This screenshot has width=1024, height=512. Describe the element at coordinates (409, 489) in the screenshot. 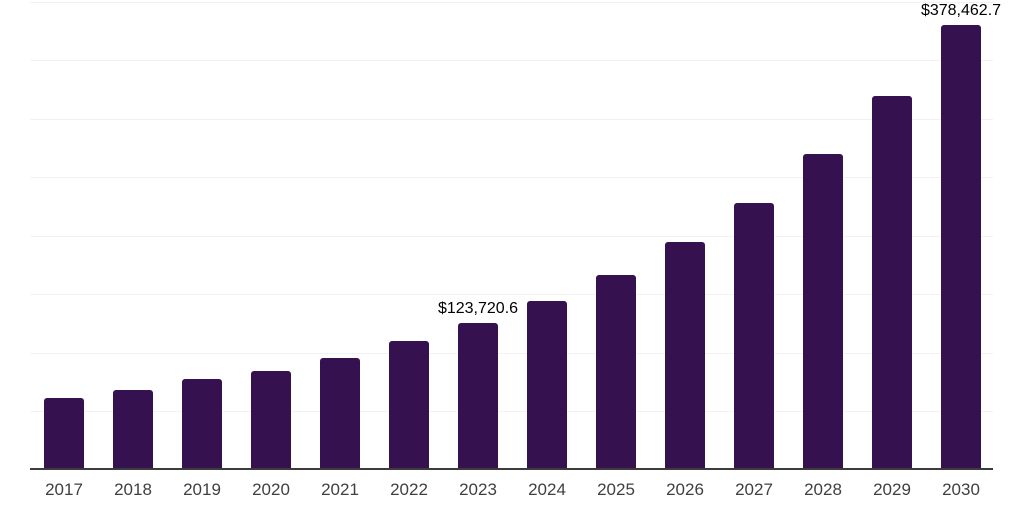

I see `x-axis-tick-label-2022: 2022` at that location.